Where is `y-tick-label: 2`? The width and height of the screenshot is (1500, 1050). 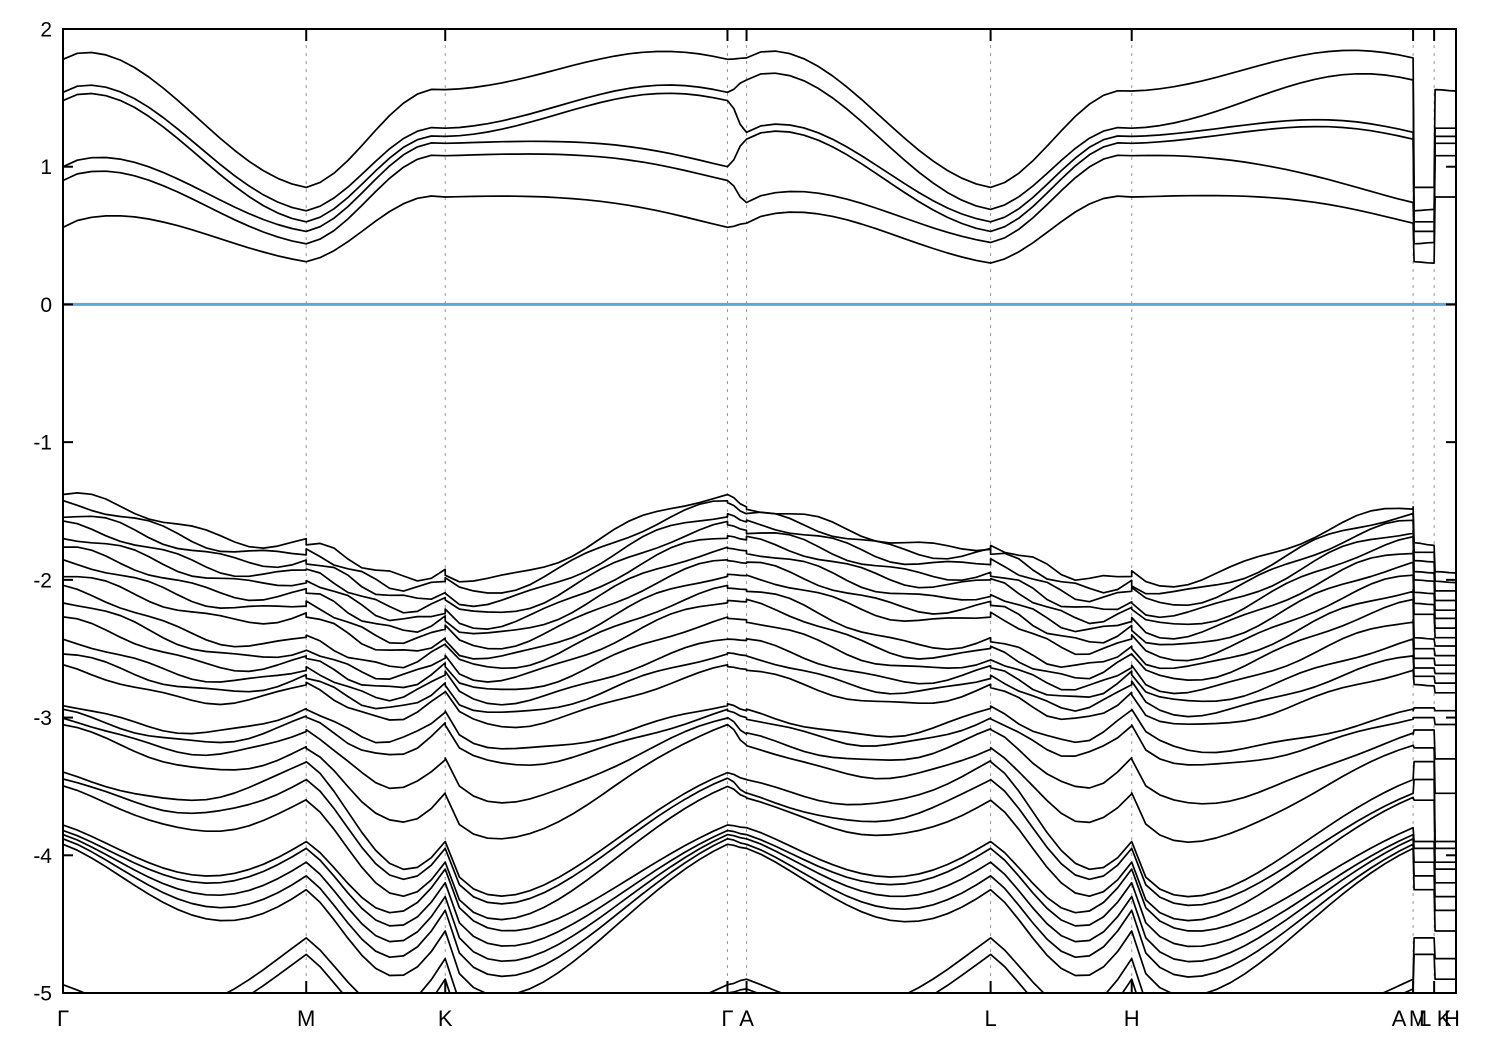 y-tick-label: 2 is located at coordinates (46, 30).